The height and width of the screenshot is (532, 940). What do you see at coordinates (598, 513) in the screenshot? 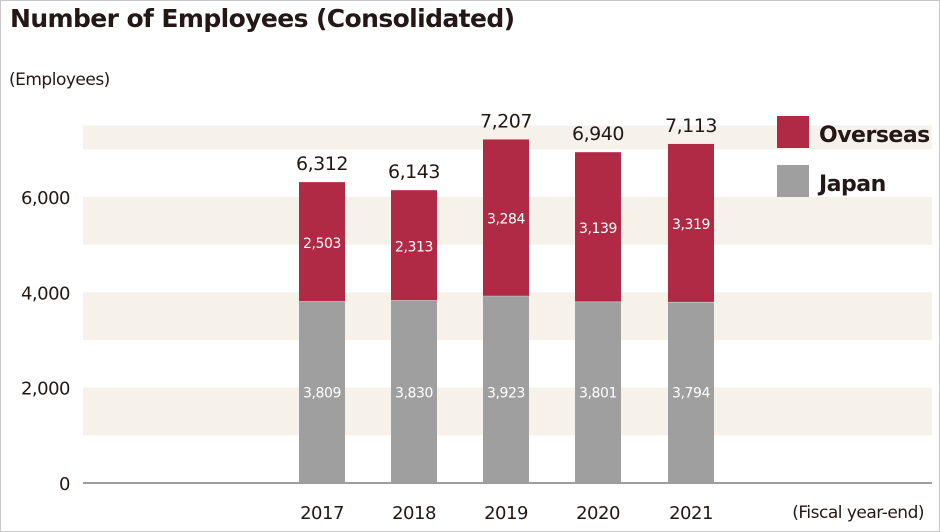
I see `x-tick-label: 2020` at bounding box center [598, 513].